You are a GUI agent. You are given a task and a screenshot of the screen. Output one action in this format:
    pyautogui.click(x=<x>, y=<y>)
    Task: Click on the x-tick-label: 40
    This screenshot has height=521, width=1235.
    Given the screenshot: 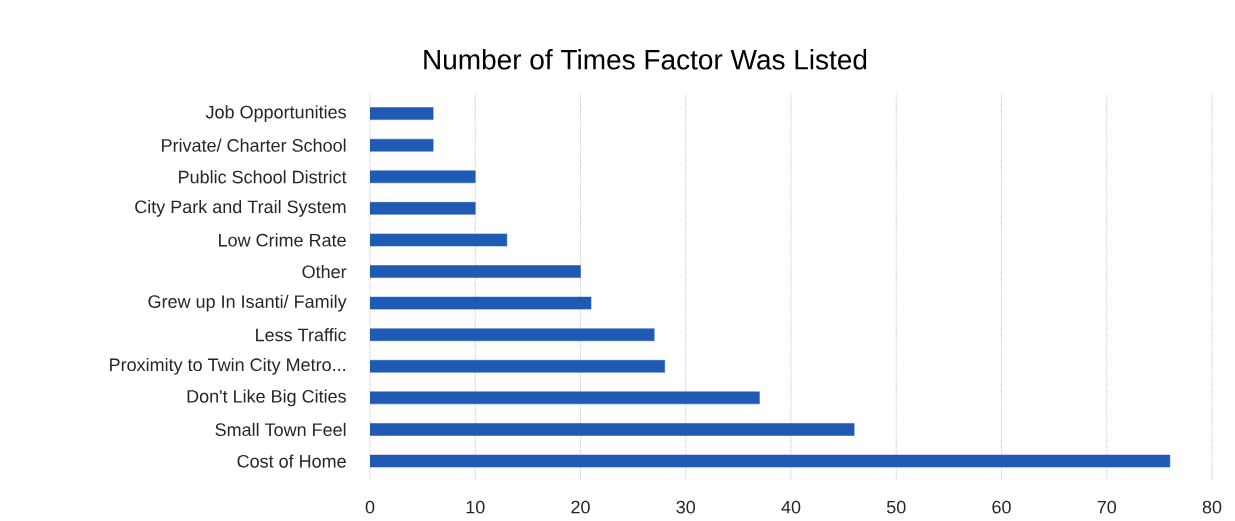 What is the action you would take?
    pyautogui.click(x=791, y=507)
    